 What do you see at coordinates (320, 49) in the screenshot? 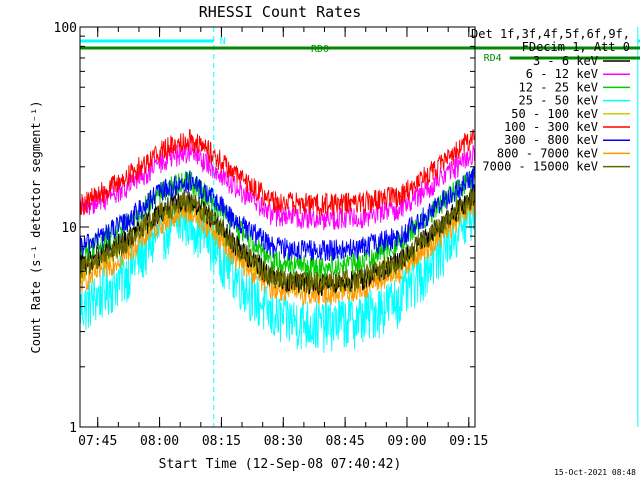
I see `flag-label-rd0: RD0` at bounding box center [320, 49].